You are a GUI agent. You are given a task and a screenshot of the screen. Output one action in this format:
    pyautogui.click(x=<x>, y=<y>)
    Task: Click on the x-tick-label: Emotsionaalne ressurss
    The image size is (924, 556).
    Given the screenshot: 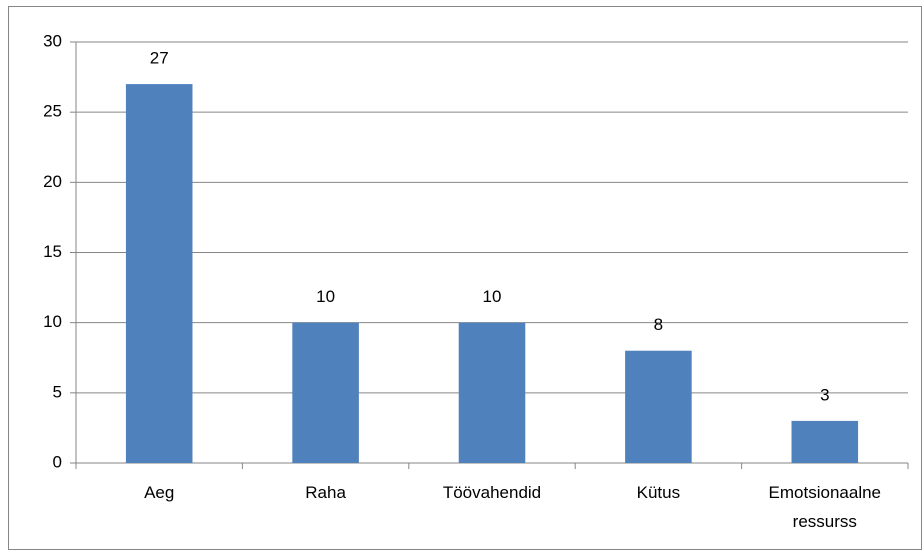 What is the action you would take?
    pyautogui.click(x=825, y=507)
    